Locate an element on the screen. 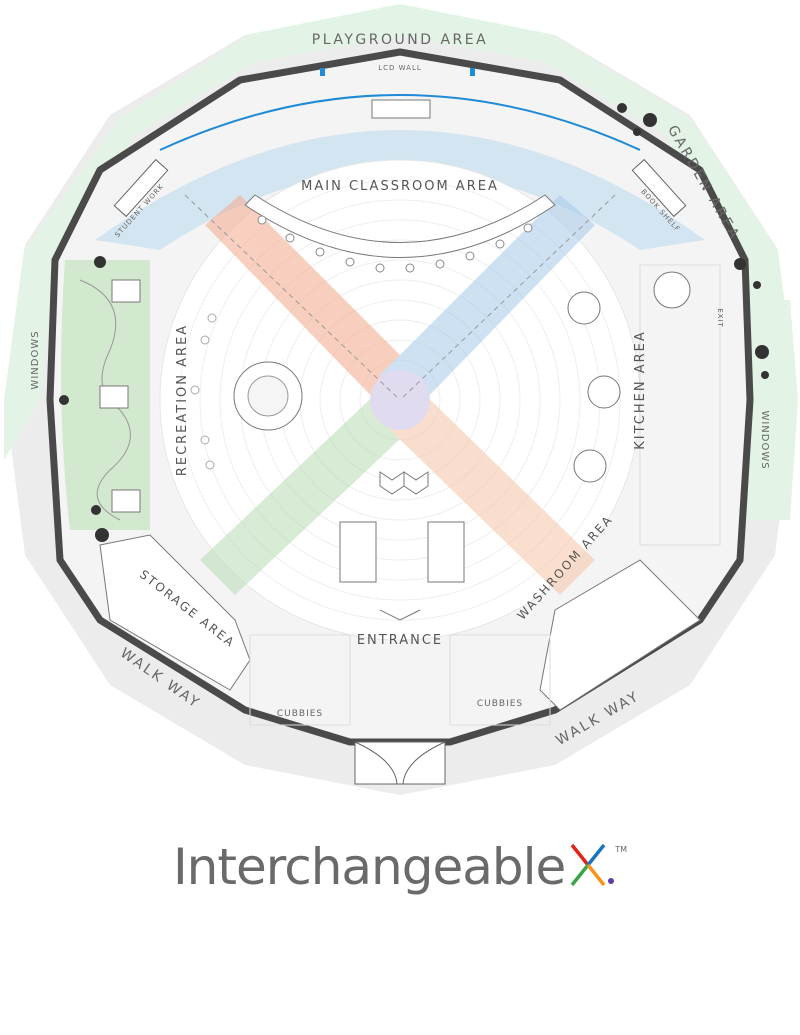  lcd-wall-label: LCD WALL is located at coordinates (400, 68).